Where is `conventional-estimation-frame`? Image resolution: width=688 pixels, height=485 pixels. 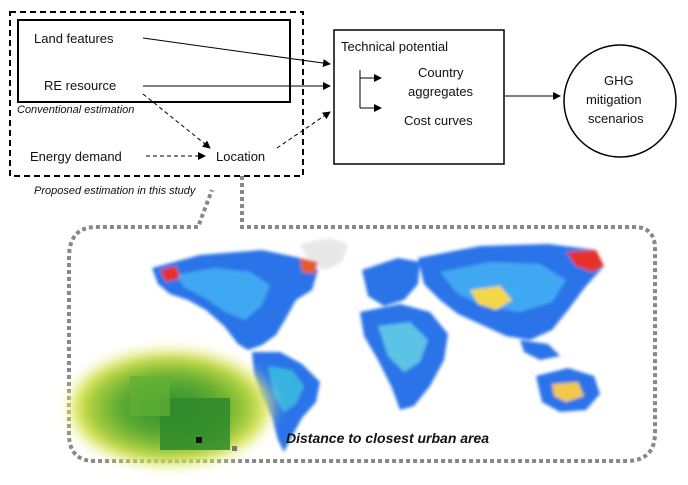 conventional-estimation-frame is located at coordinates (154, 61).